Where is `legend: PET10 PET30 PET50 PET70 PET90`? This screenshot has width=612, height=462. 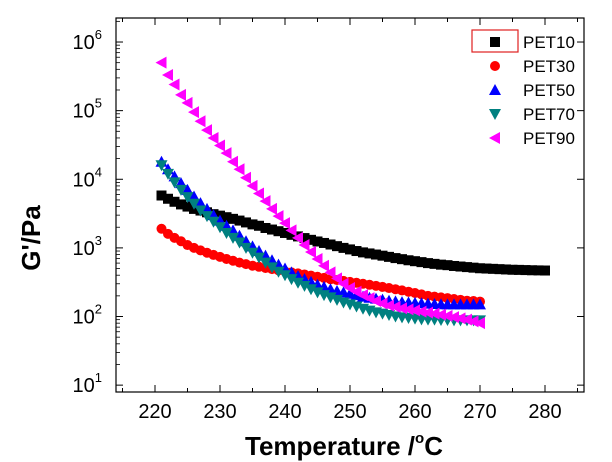 legend: PET10 PET30 PET50 PET70 PET90 is located at coordinates (523, 88).